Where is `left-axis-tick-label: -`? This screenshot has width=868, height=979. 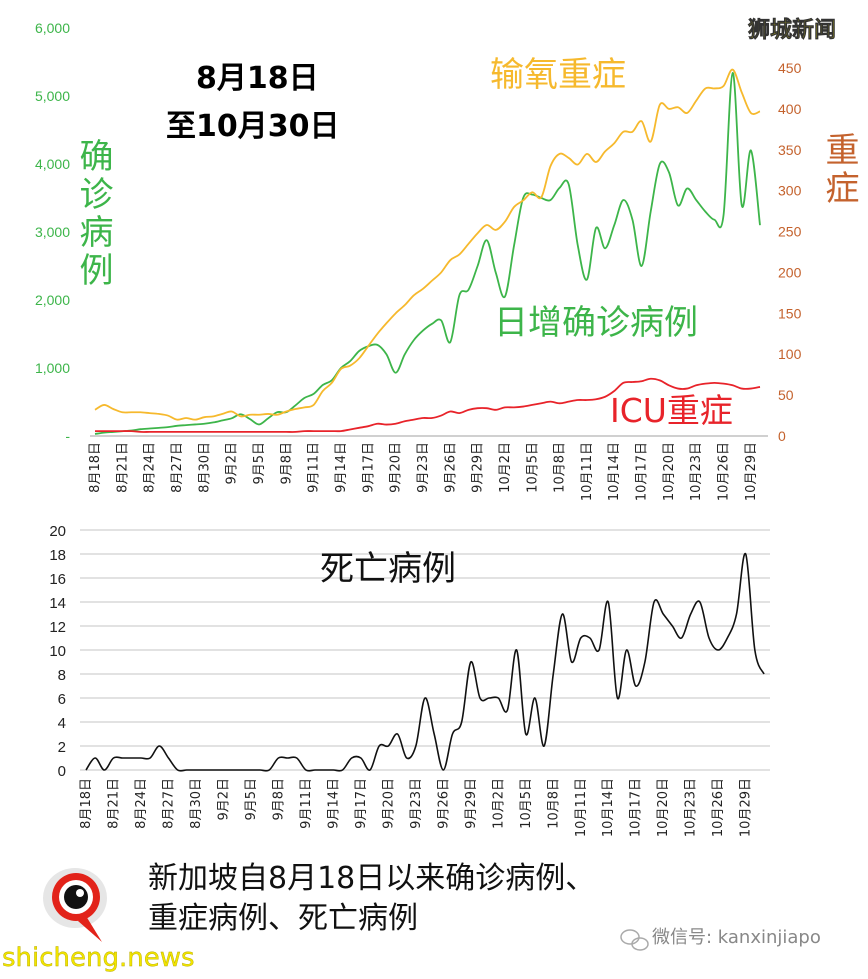 left-axis-tick-label: - is located at coordinates (67, 436).